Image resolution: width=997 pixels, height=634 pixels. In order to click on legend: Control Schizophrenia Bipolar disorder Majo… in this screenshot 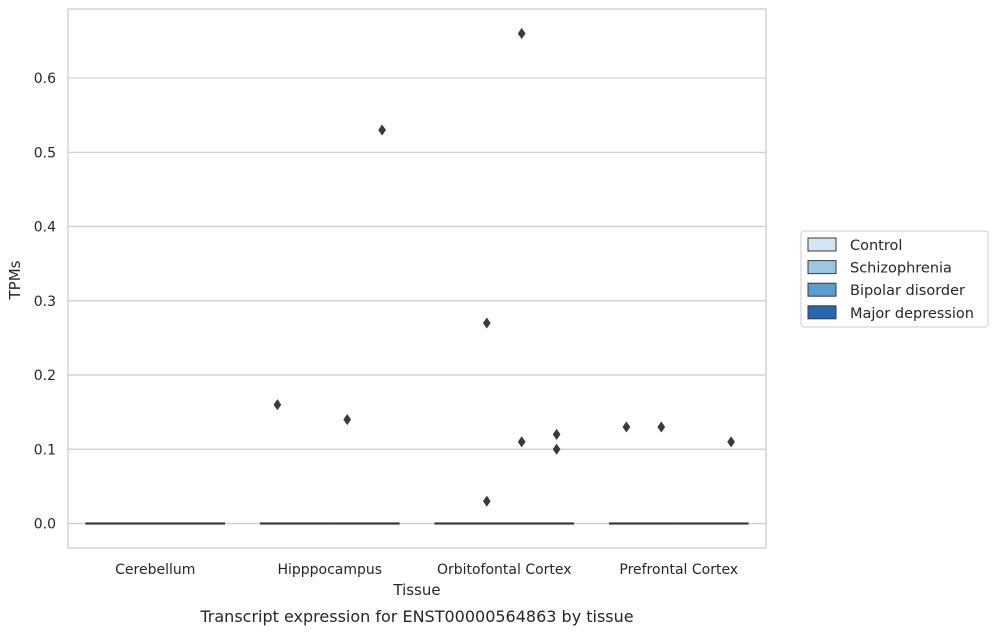, I will do `click(894, 279)`.